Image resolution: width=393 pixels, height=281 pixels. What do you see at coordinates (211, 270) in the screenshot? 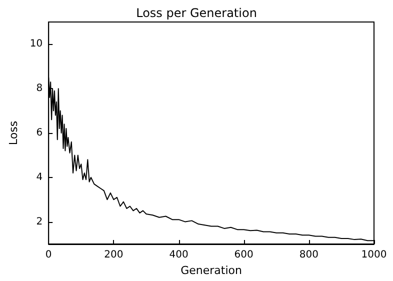
I see `x-axis-title: Generation` at bounding box center [211, 270].